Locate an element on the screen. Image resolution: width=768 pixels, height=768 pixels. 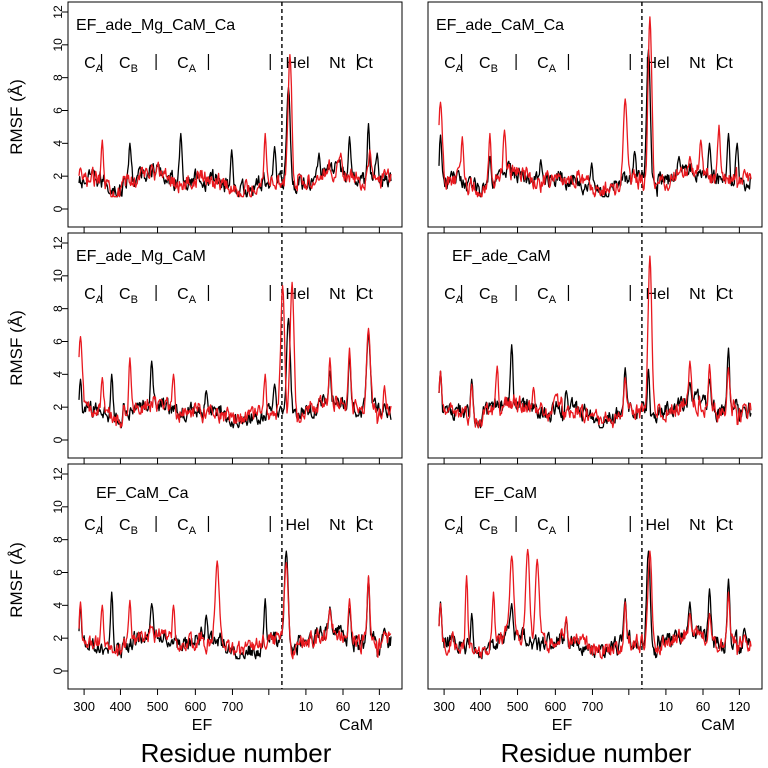
y-axis-label-bottom: RMSF (Å) is located at coordinates (16, 580).